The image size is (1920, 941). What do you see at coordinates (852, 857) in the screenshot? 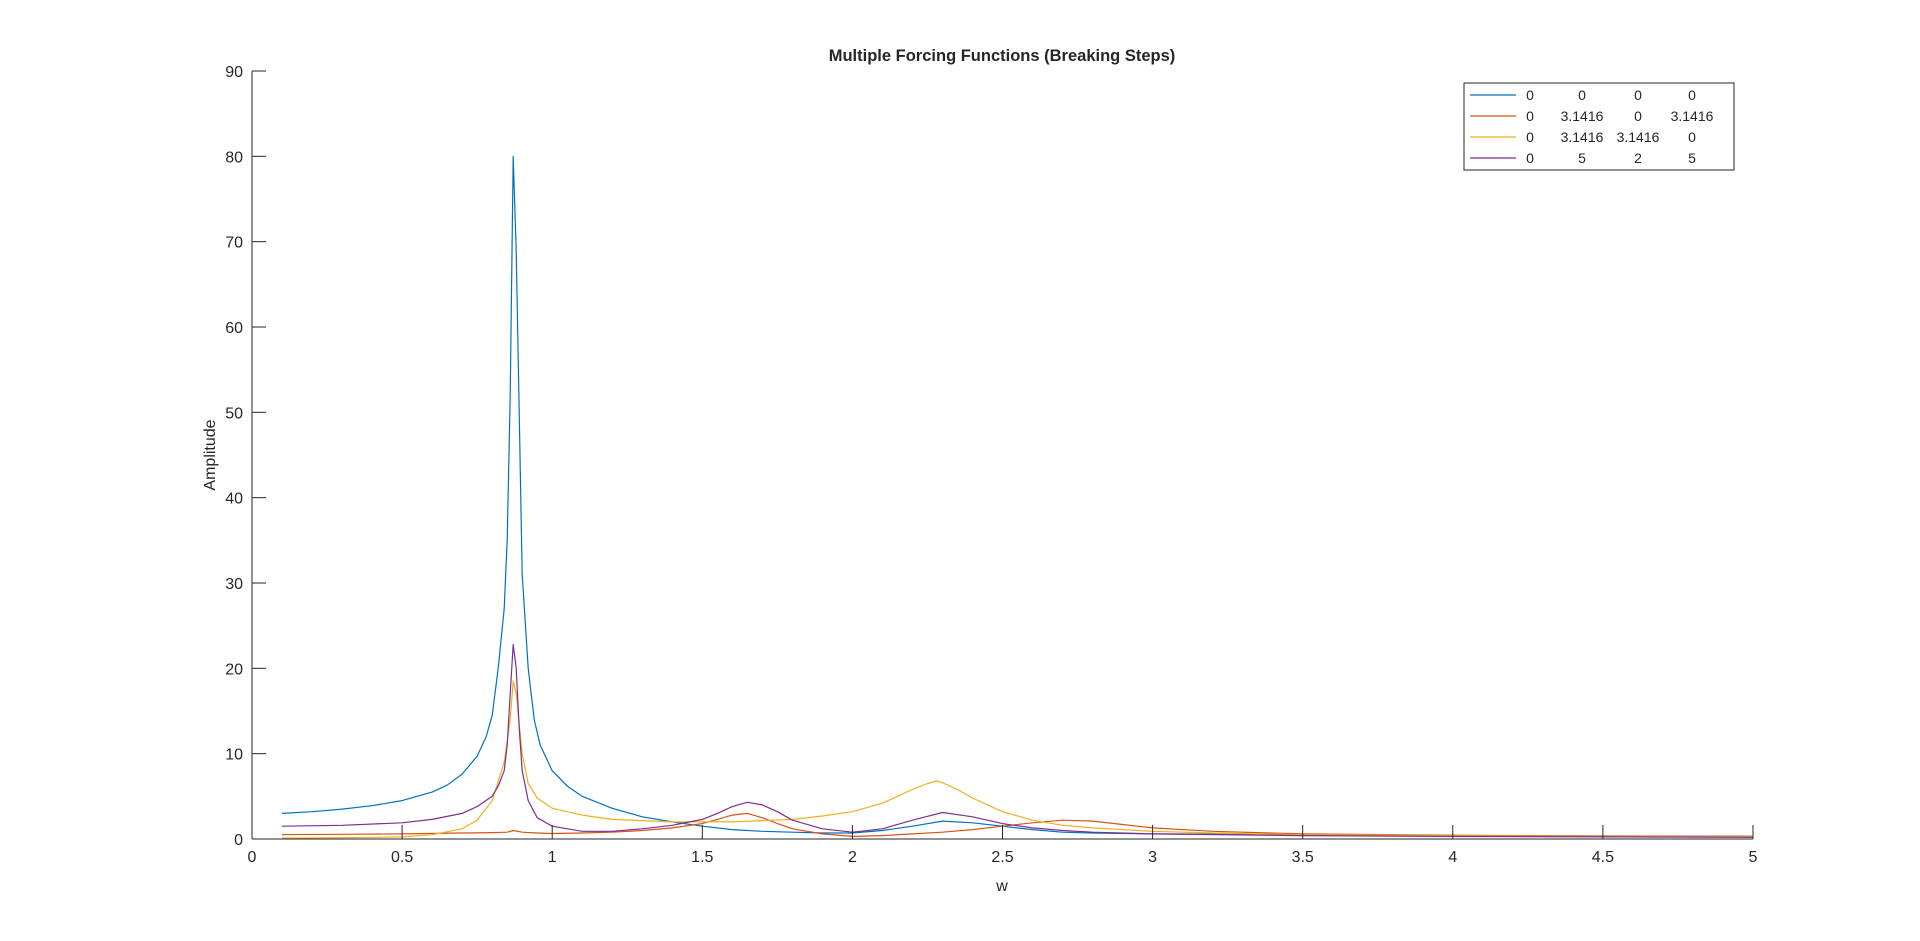
I see `x-tick-label: 2` at bounding box center [852, 857].